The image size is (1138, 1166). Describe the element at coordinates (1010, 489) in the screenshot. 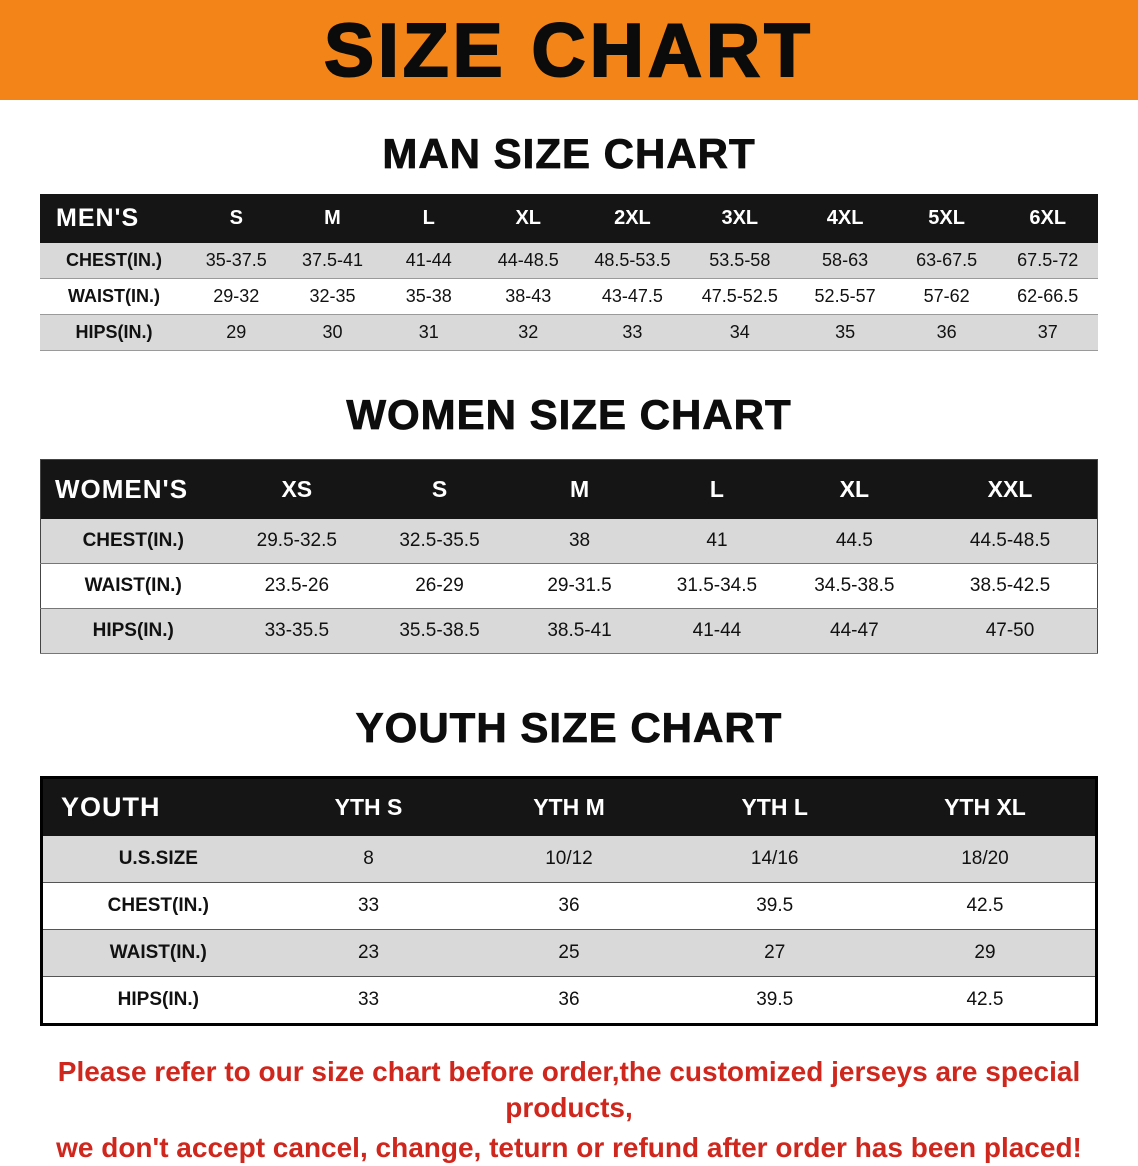

I see `women-size-header: XXL` at that location.